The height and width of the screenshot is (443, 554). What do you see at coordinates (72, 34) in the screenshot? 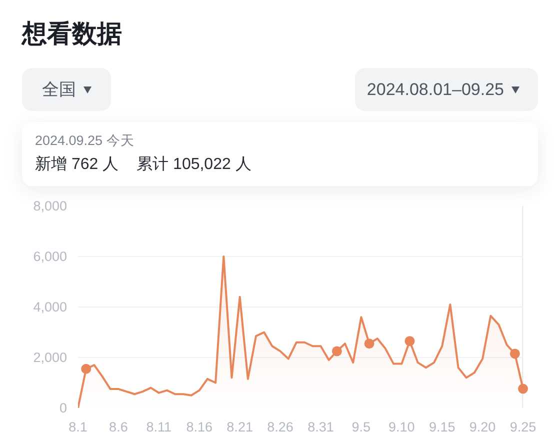
I see `chart-title: 想看数据` at bounding box center [72, 34].